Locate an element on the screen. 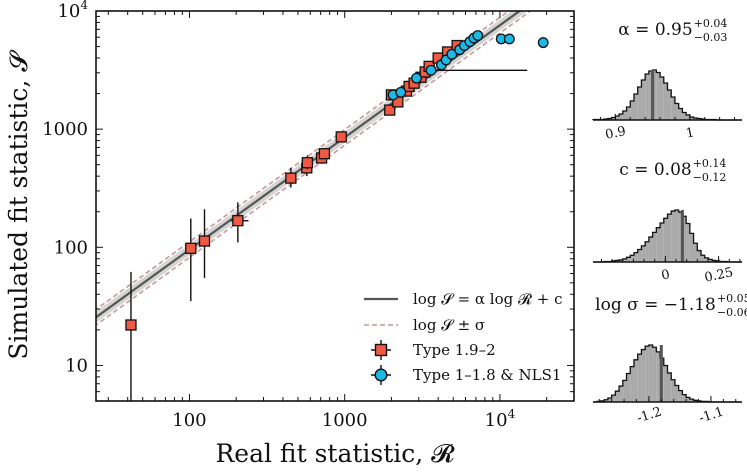  histogram-title: log σ = −1.18 is located at coordinates (655, 305).